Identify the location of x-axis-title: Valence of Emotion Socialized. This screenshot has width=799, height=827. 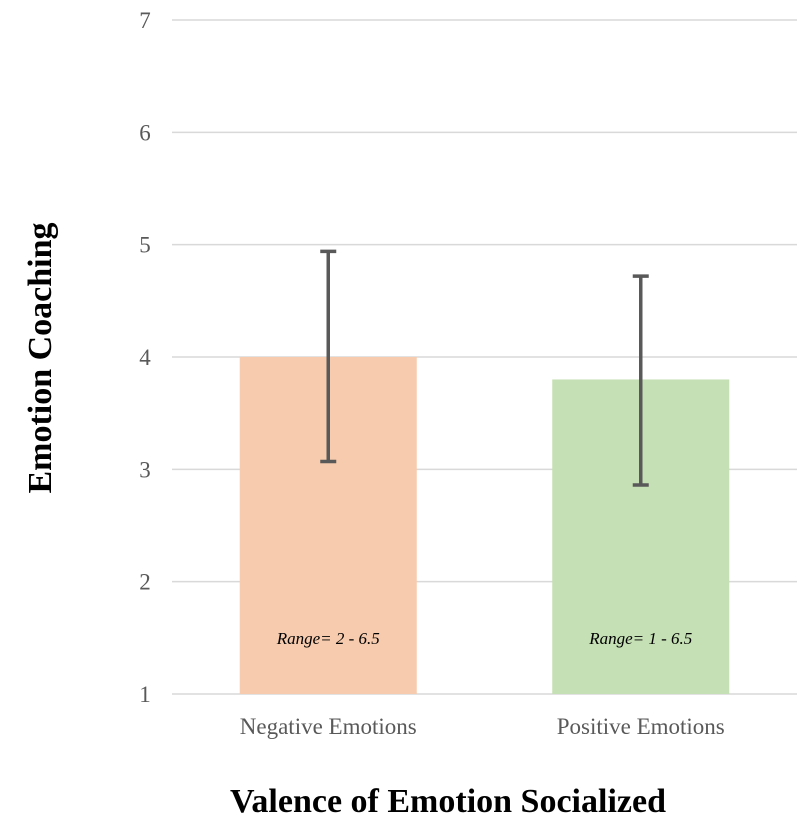
(448, 801).